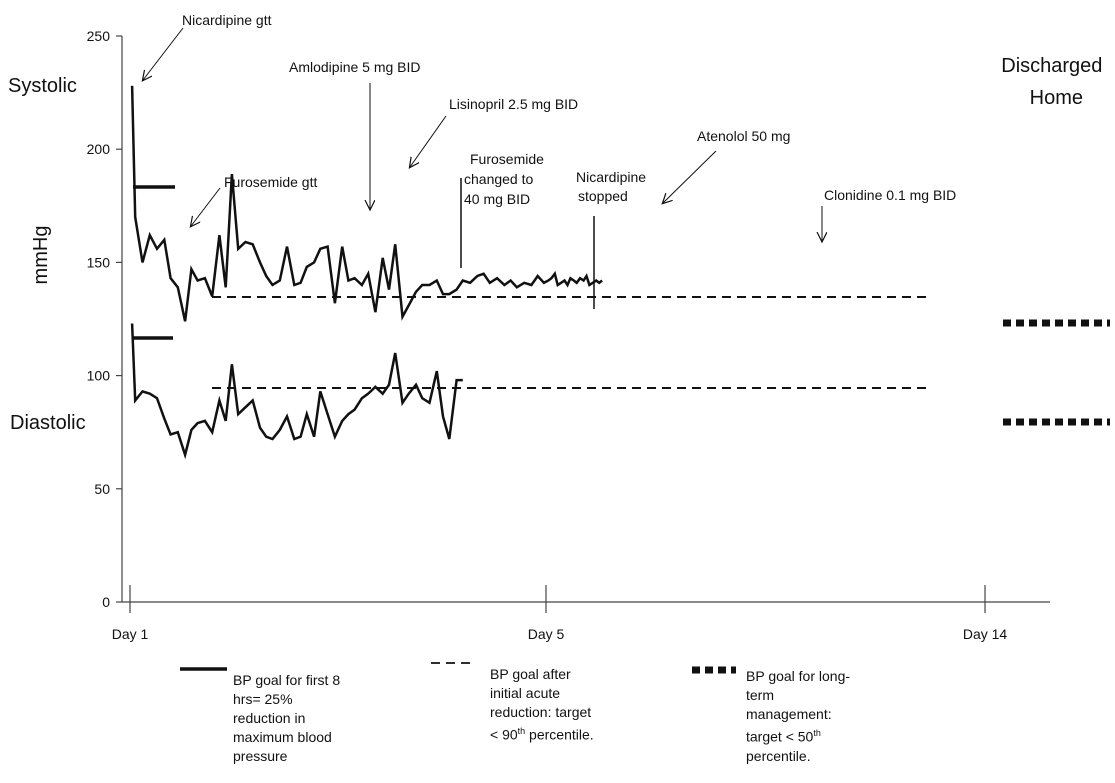 Image resolution: width=1115 pixels, height=783 pixels. I want to click on arrow-nicardipine-gtt, so click(163, 53).